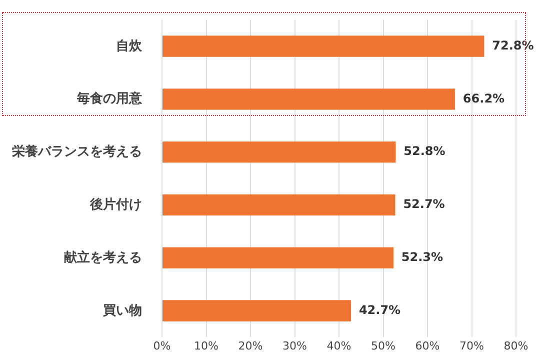 The height and width of the screenshot is (357, 536). Describe the element at coordinates (129, 45) in the screenshot. I see `y-tick-label: 自炊` at that location.